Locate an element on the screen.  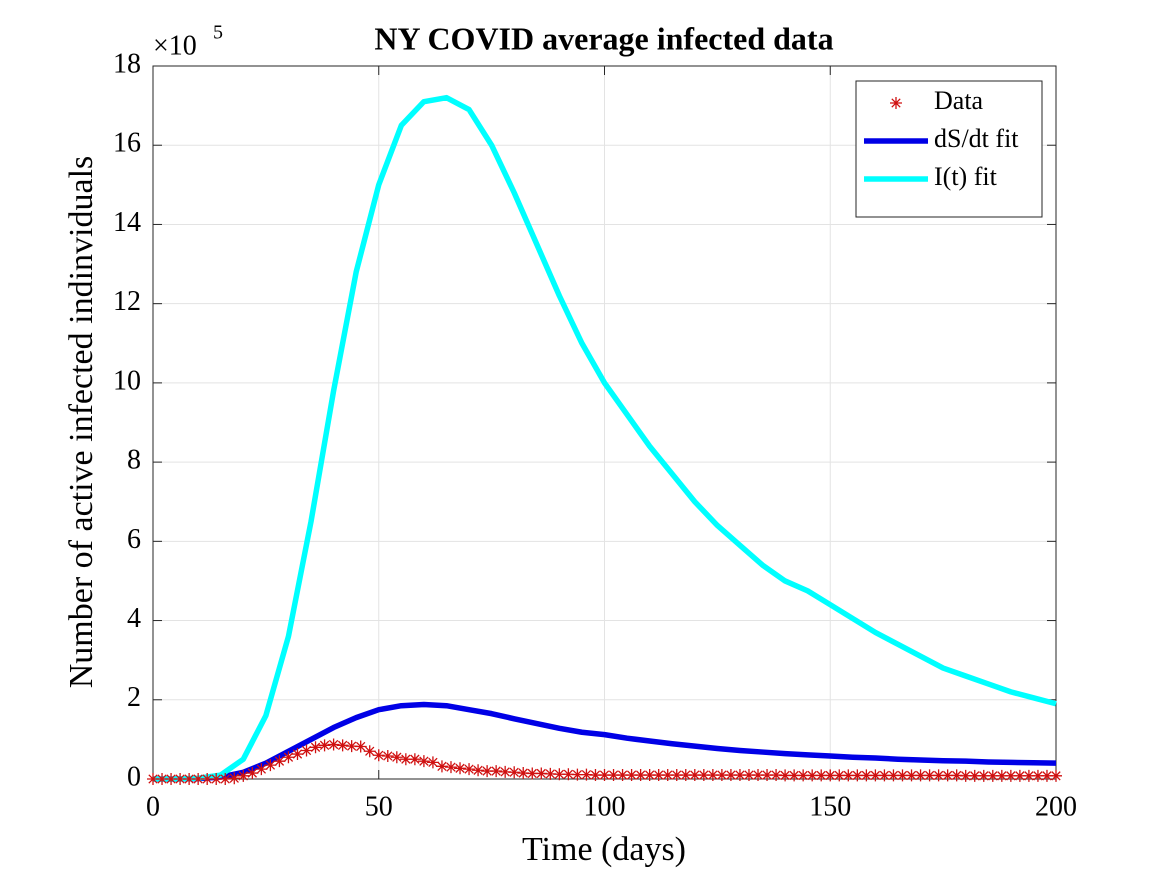
y-tick-label: 14 is located at coordinates (127, 222).